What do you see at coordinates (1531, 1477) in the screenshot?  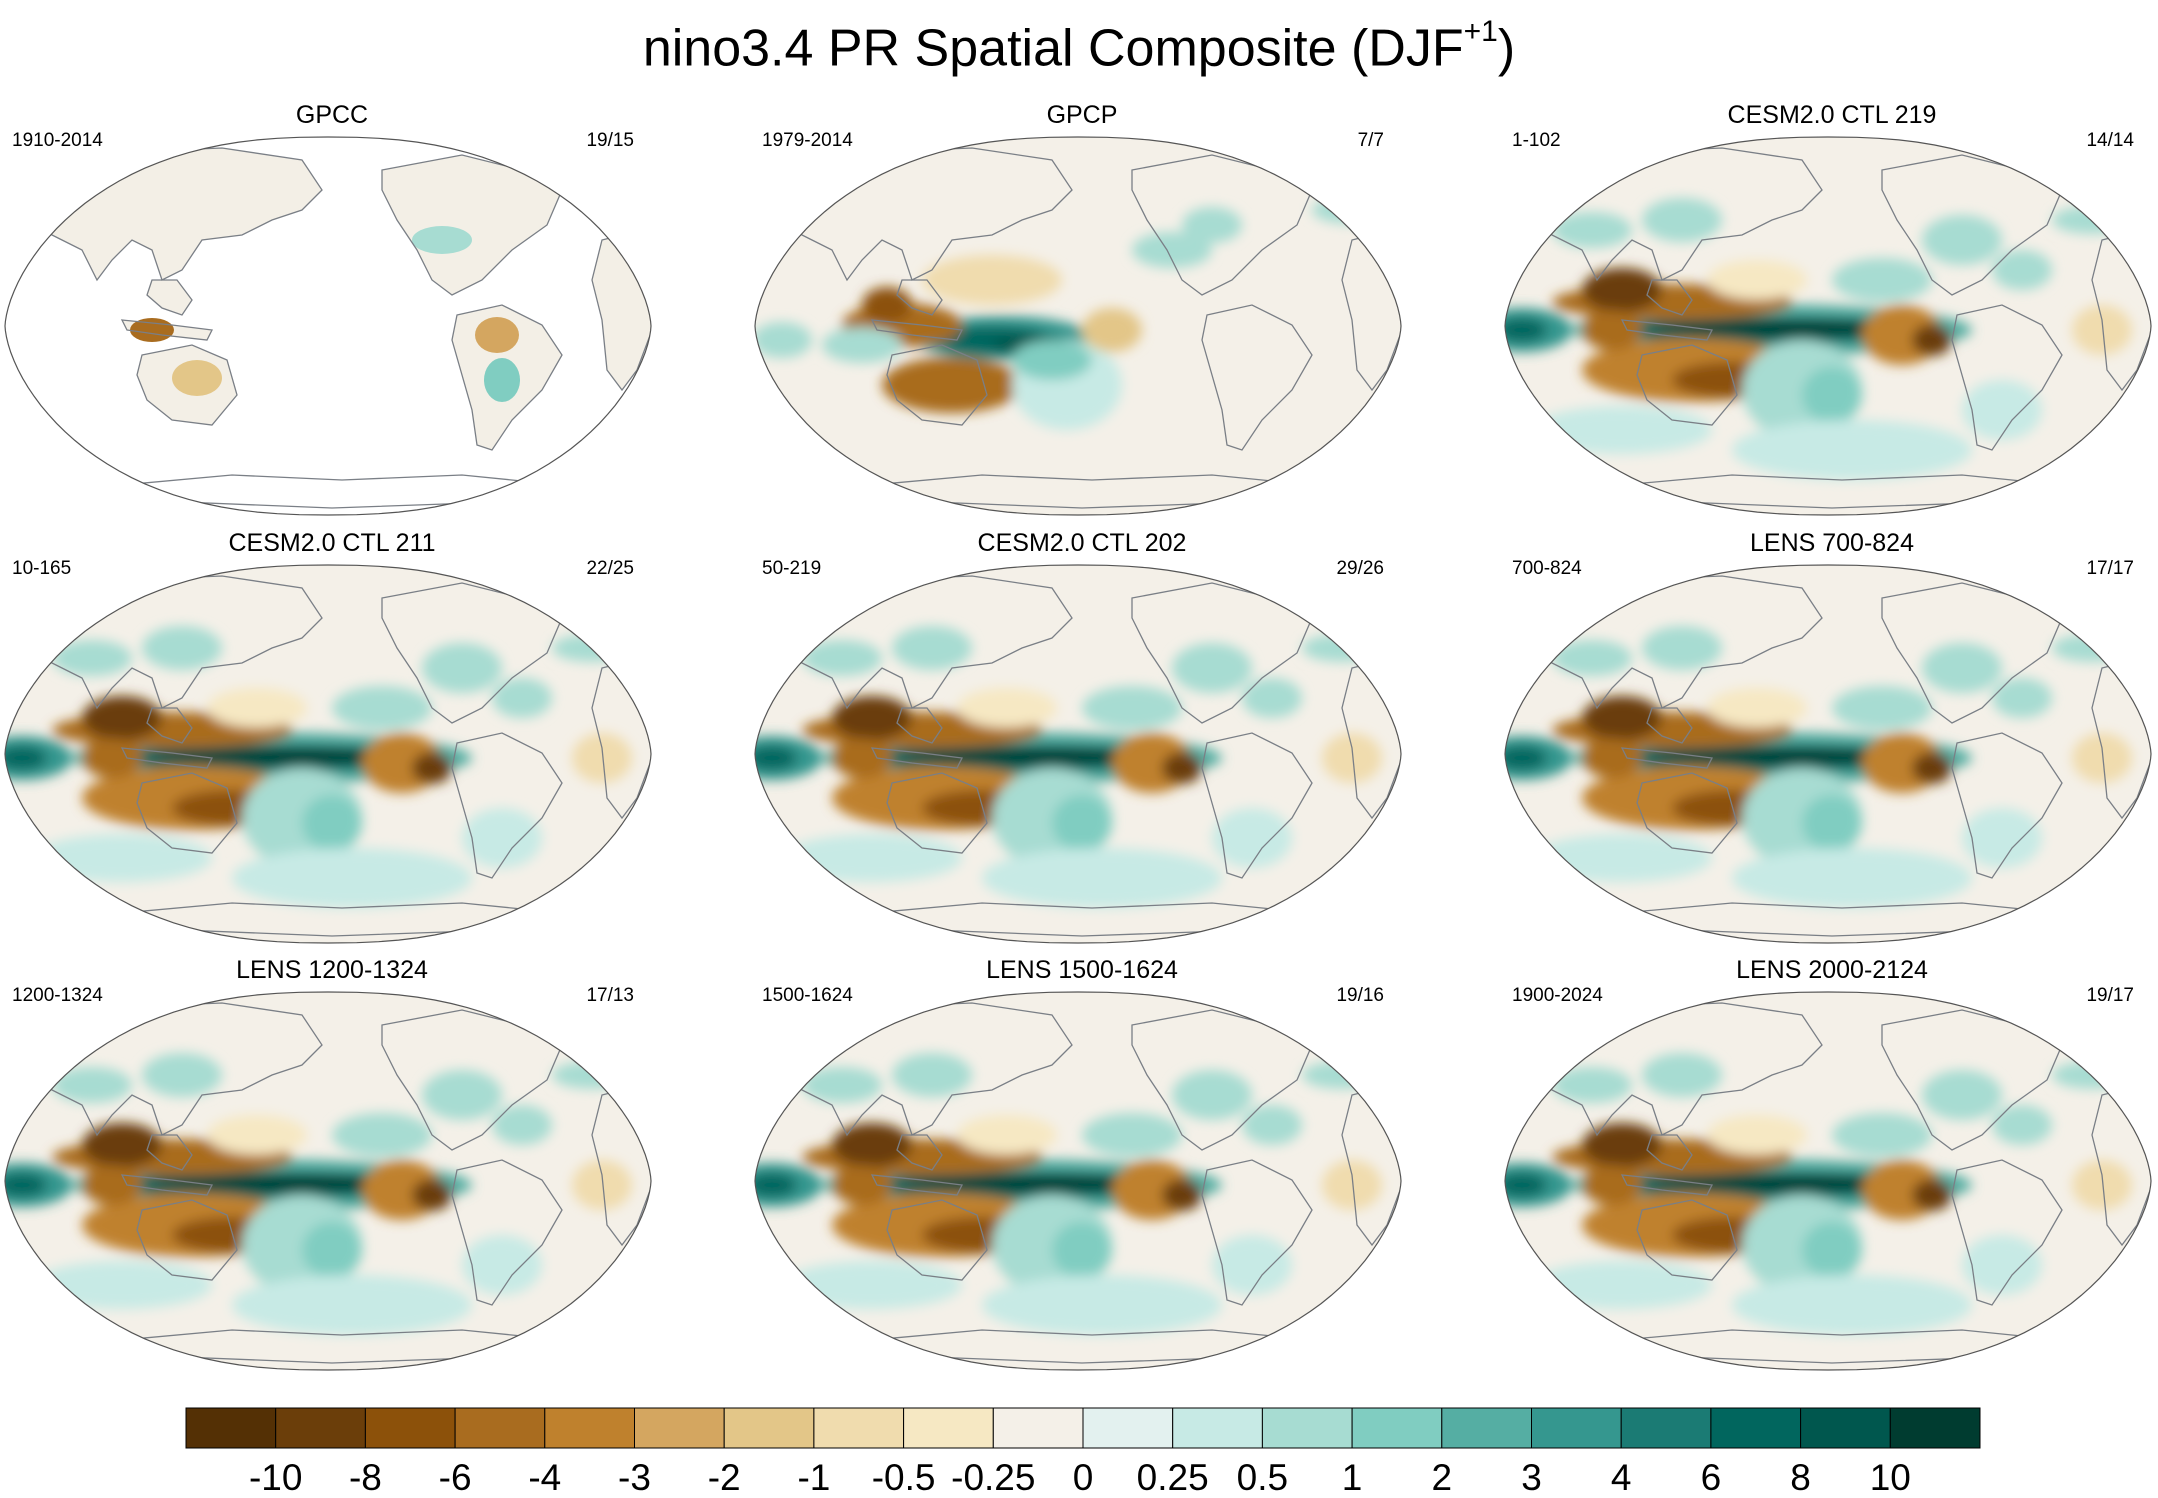 I see `colorbar-tick-label: 3` at bounding box center [1531, 1477].